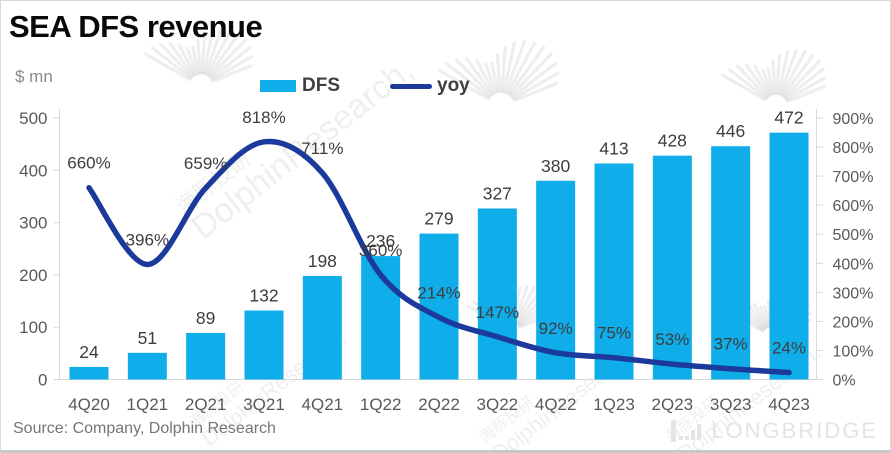  I want to click on x-axis-category-label: 4Q21, so click(323, 404).